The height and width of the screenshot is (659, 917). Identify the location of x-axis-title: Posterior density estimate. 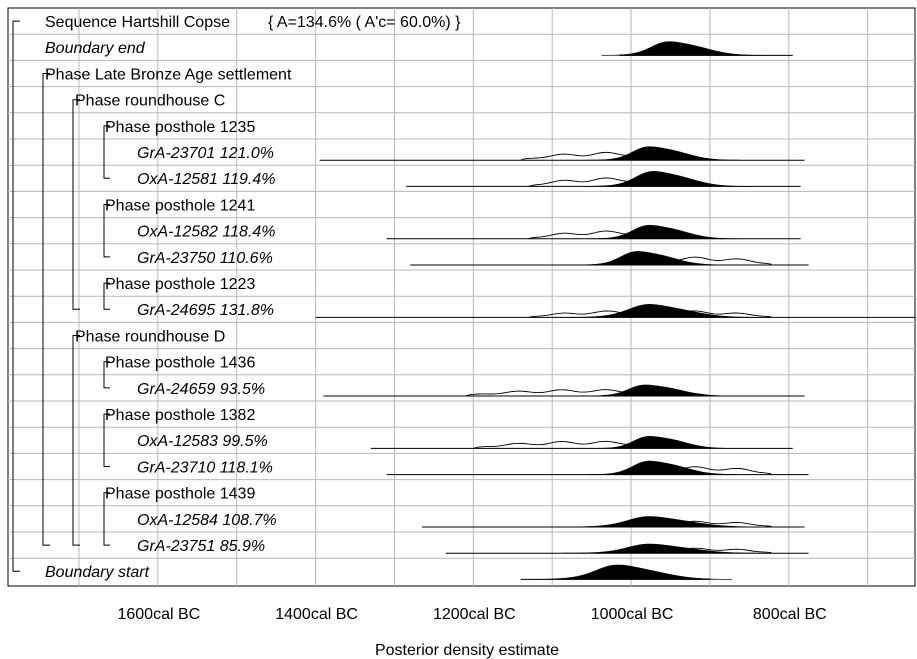
(467, 650).